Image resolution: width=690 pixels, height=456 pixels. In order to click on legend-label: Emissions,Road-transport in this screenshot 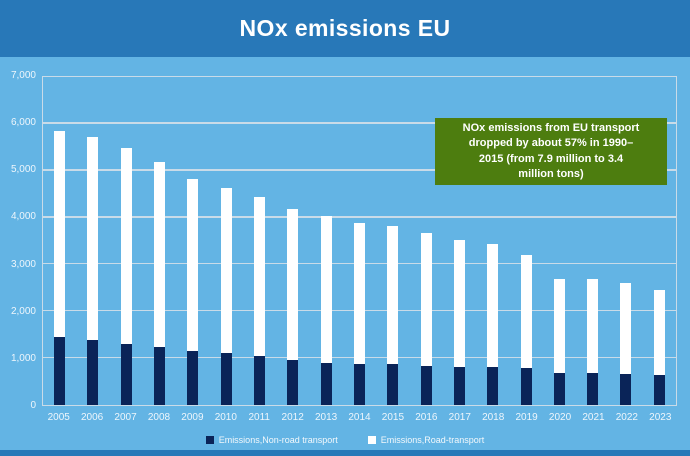, I will do `click(432, 440)`.